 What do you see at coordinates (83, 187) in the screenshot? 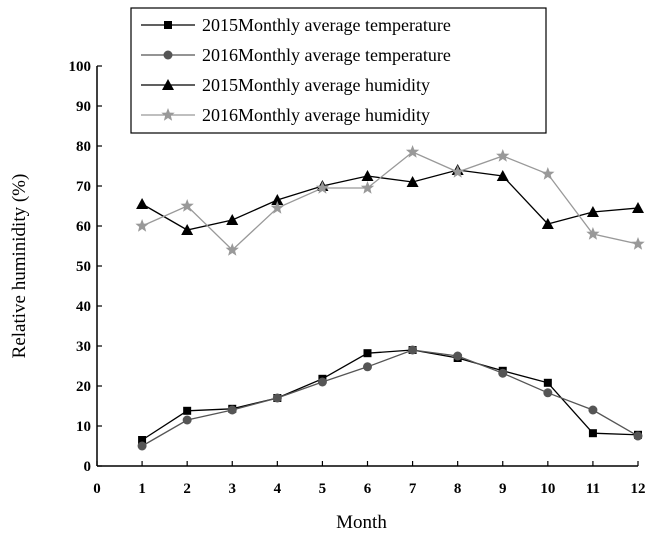
I see `y-tick-label: 70` at bounding box center [83, 187].